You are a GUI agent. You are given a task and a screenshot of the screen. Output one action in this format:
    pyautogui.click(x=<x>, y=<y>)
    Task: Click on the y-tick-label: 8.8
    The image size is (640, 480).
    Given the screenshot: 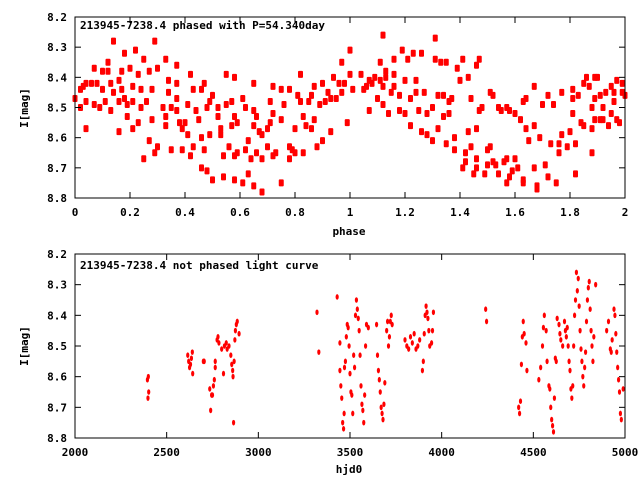 What is the action you would take?
    pyautogui.click(x=57, y=438)
    